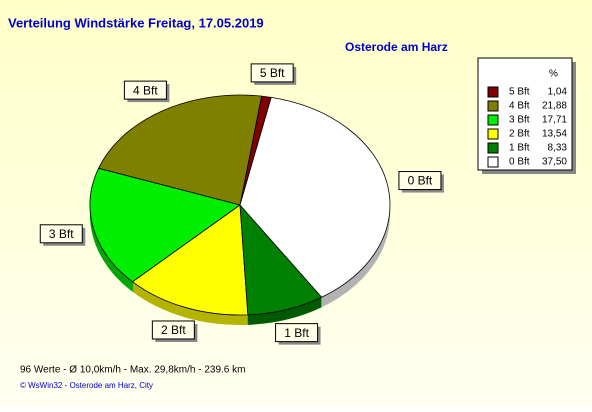 This screenshot has height=412, width=592. What do you see at coordinates (558, 92) in the screenshot?
I see `legend-value: 1,04` at bounding box center [558, 92].